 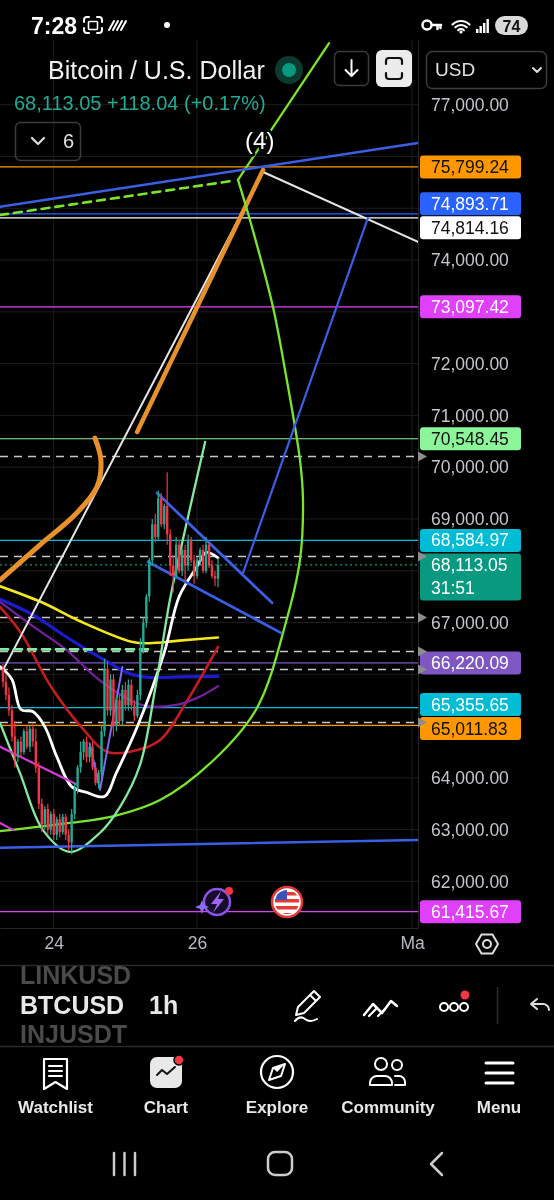 I want to click on y-tick-label: 74,000.00, so click(x=470, y=260).